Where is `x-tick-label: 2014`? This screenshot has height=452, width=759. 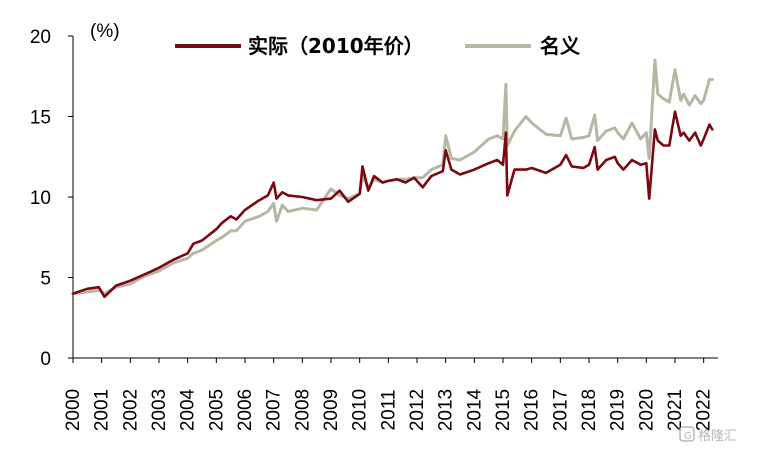 x-tick-label: 2014 is located at coordinates (474, 409).